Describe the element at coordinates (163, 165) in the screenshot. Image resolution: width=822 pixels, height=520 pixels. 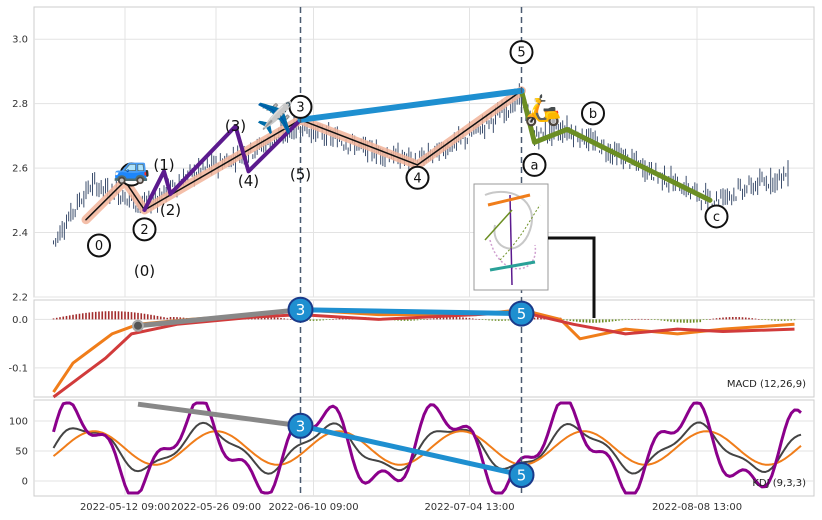
I see `wave-label: (1)` at that location.